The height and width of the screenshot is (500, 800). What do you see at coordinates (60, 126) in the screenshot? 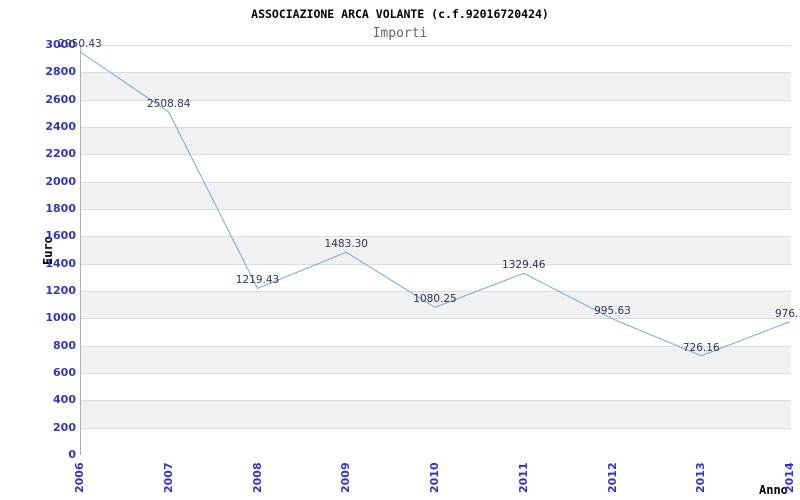
I see `y-tick-label: 2400` at bounding box center [60, 126].